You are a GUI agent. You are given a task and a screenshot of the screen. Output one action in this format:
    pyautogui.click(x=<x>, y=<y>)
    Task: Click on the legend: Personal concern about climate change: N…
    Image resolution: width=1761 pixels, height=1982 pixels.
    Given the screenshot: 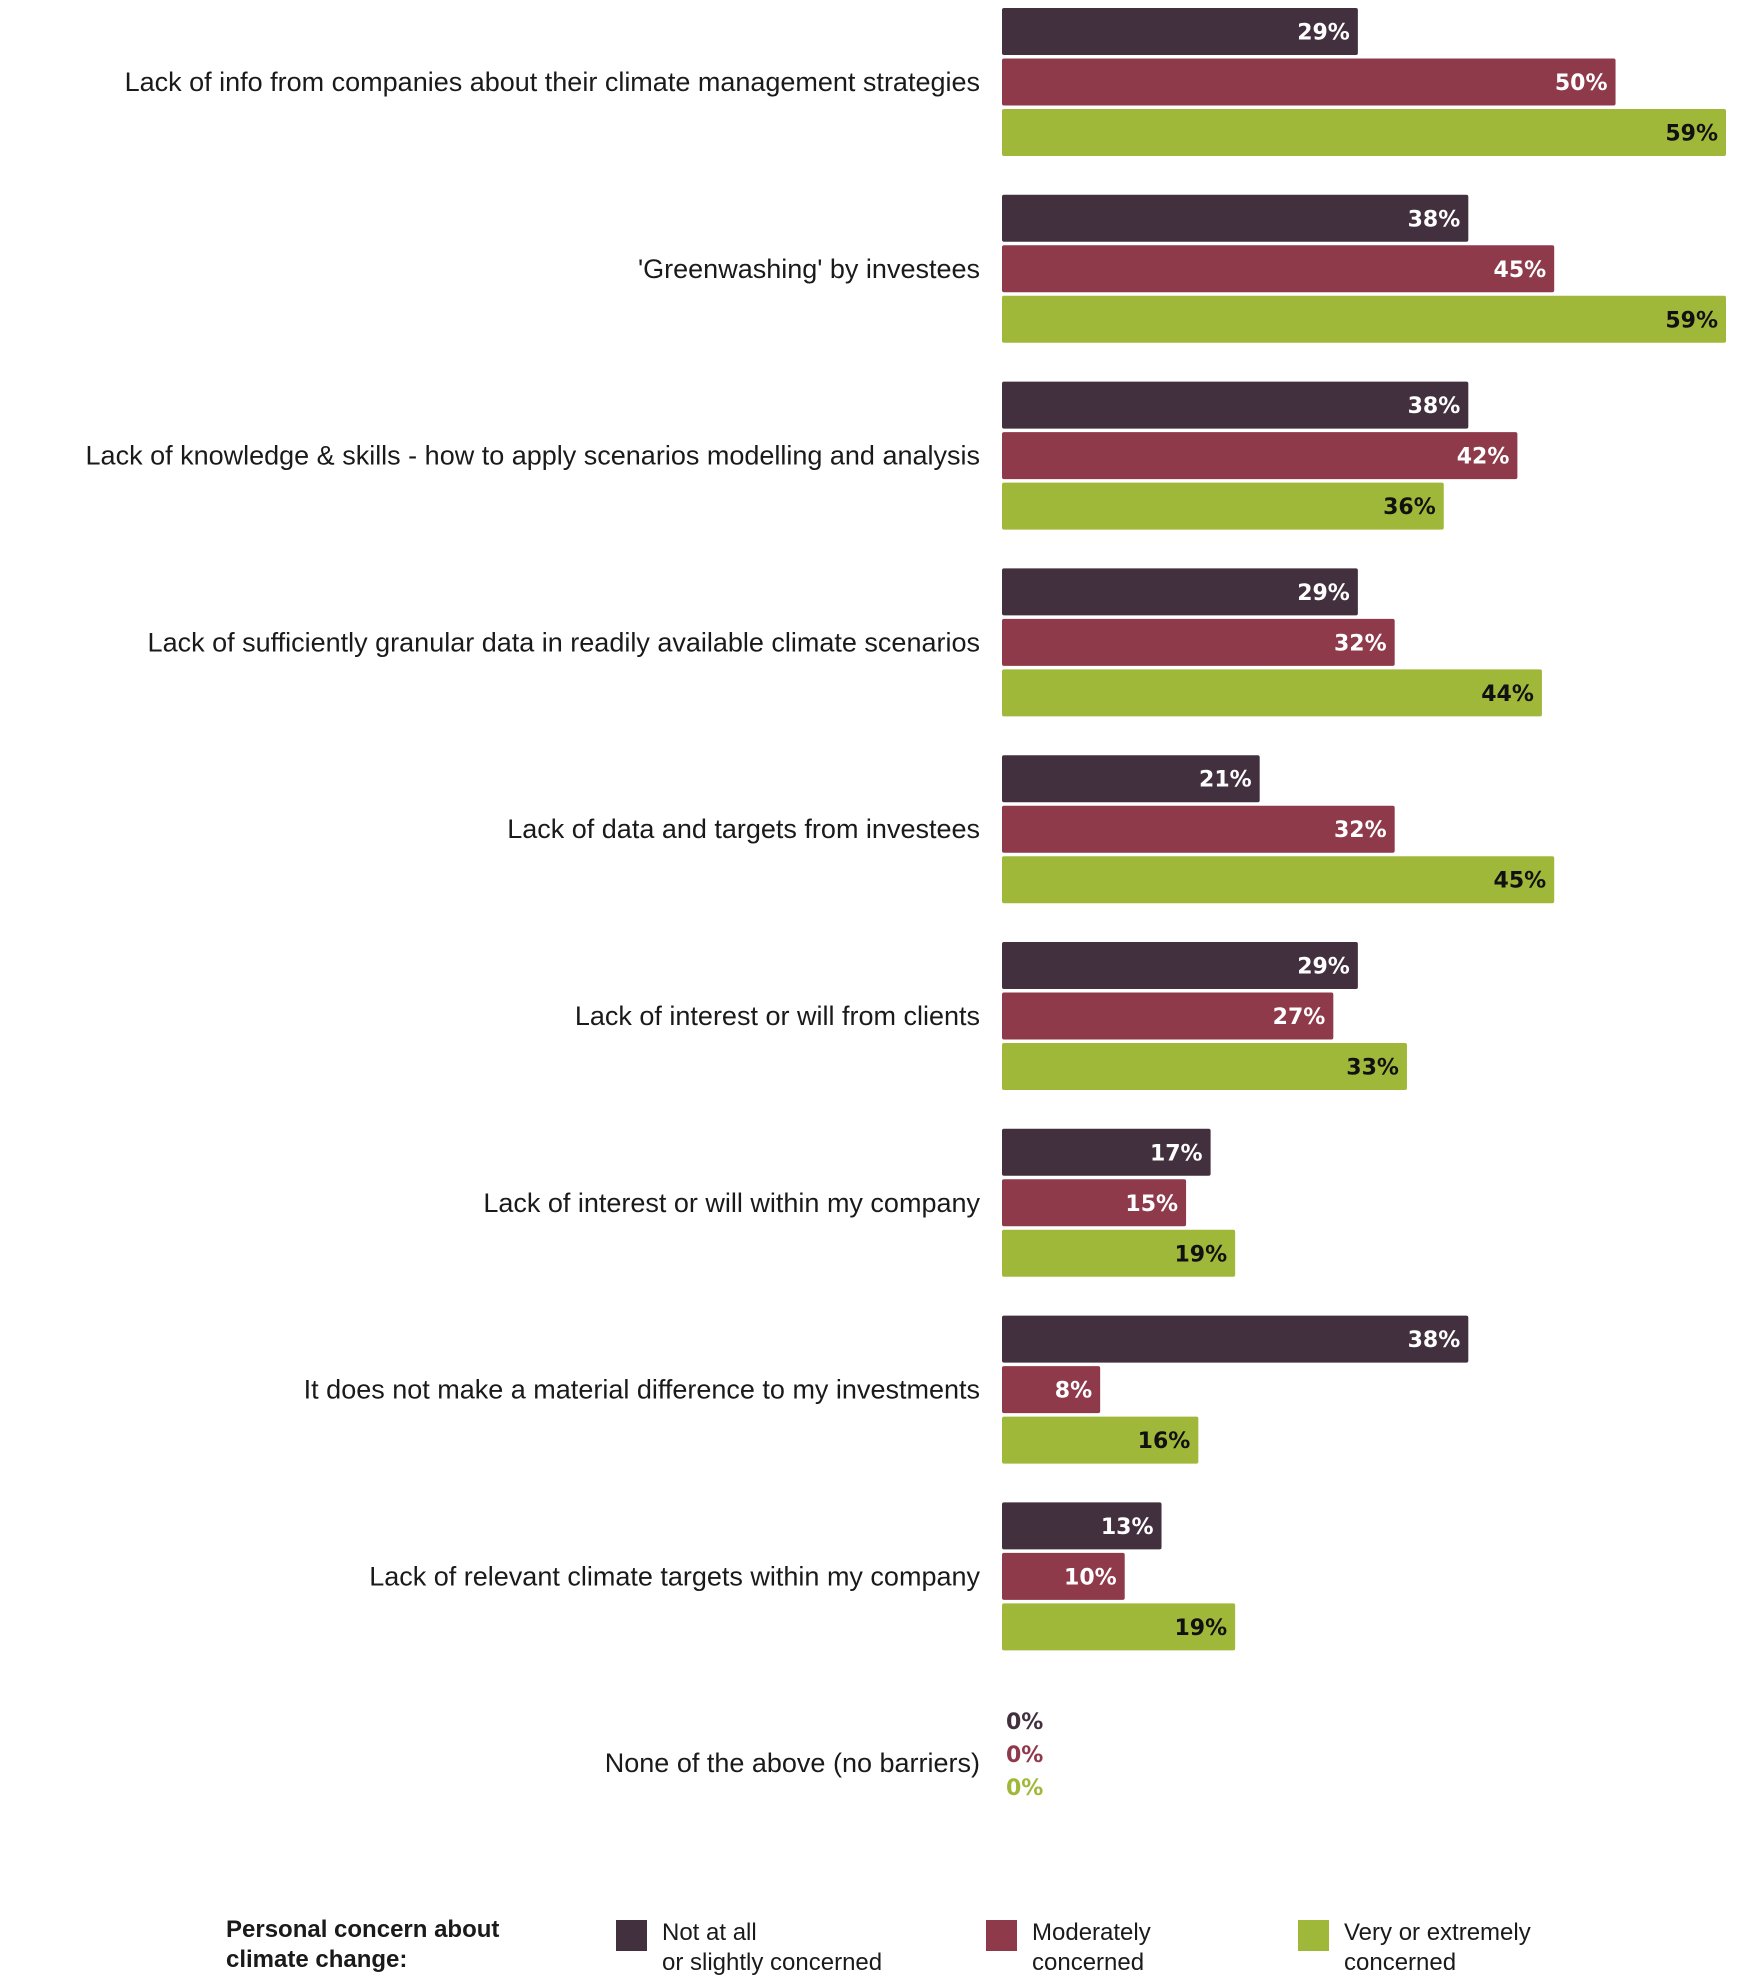 What is the action you would take?
    pyautogui.click(x=878, y=1946)
    